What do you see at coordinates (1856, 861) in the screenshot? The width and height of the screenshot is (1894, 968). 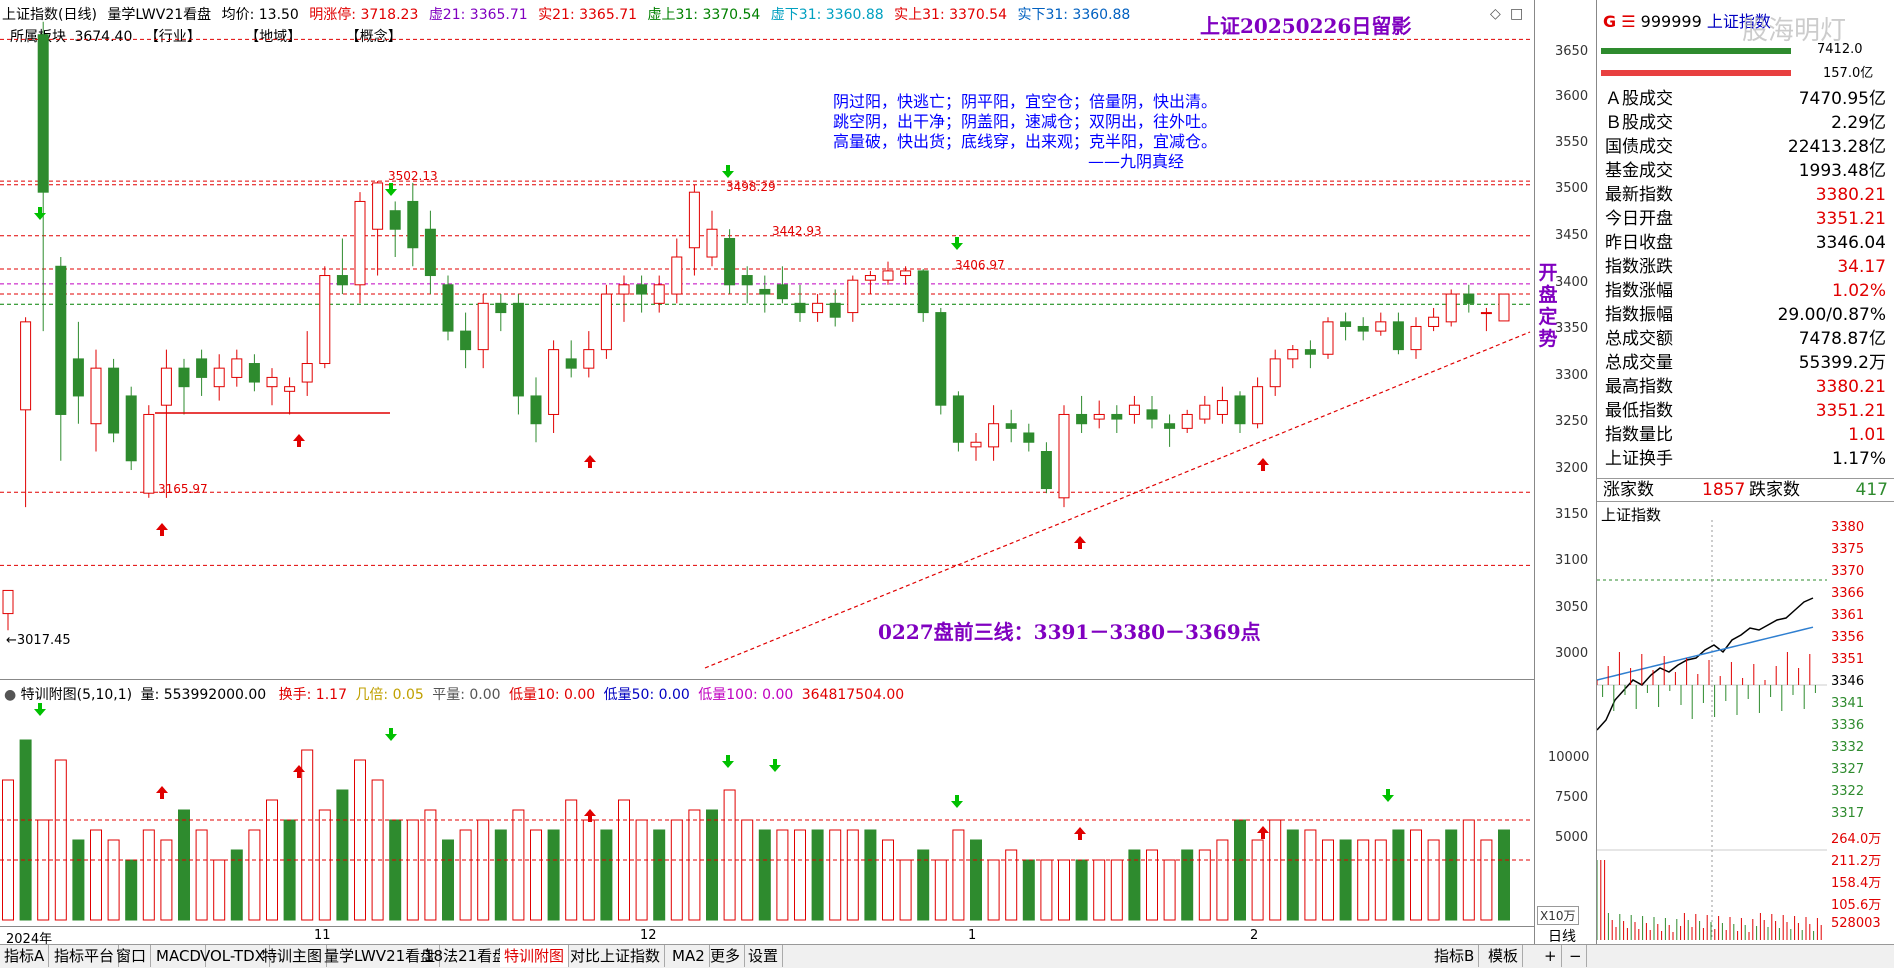 I see `mini-axis-tick: 211.2万` at bounding box center [1856, 861].